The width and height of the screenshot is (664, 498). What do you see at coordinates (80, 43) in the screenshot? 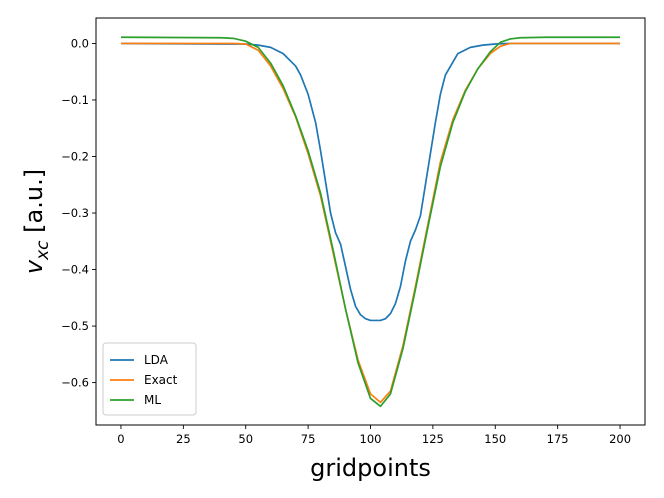
I see `y-tick-label: 0.0` at bounding box center [80, 43].